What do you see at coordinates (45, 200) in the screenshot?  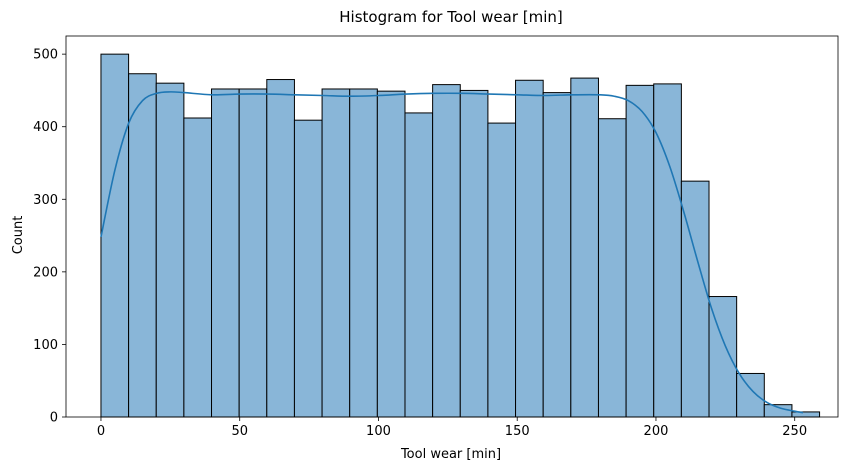 I see `y-tick-label: 300` at bounding box center [45, 200].